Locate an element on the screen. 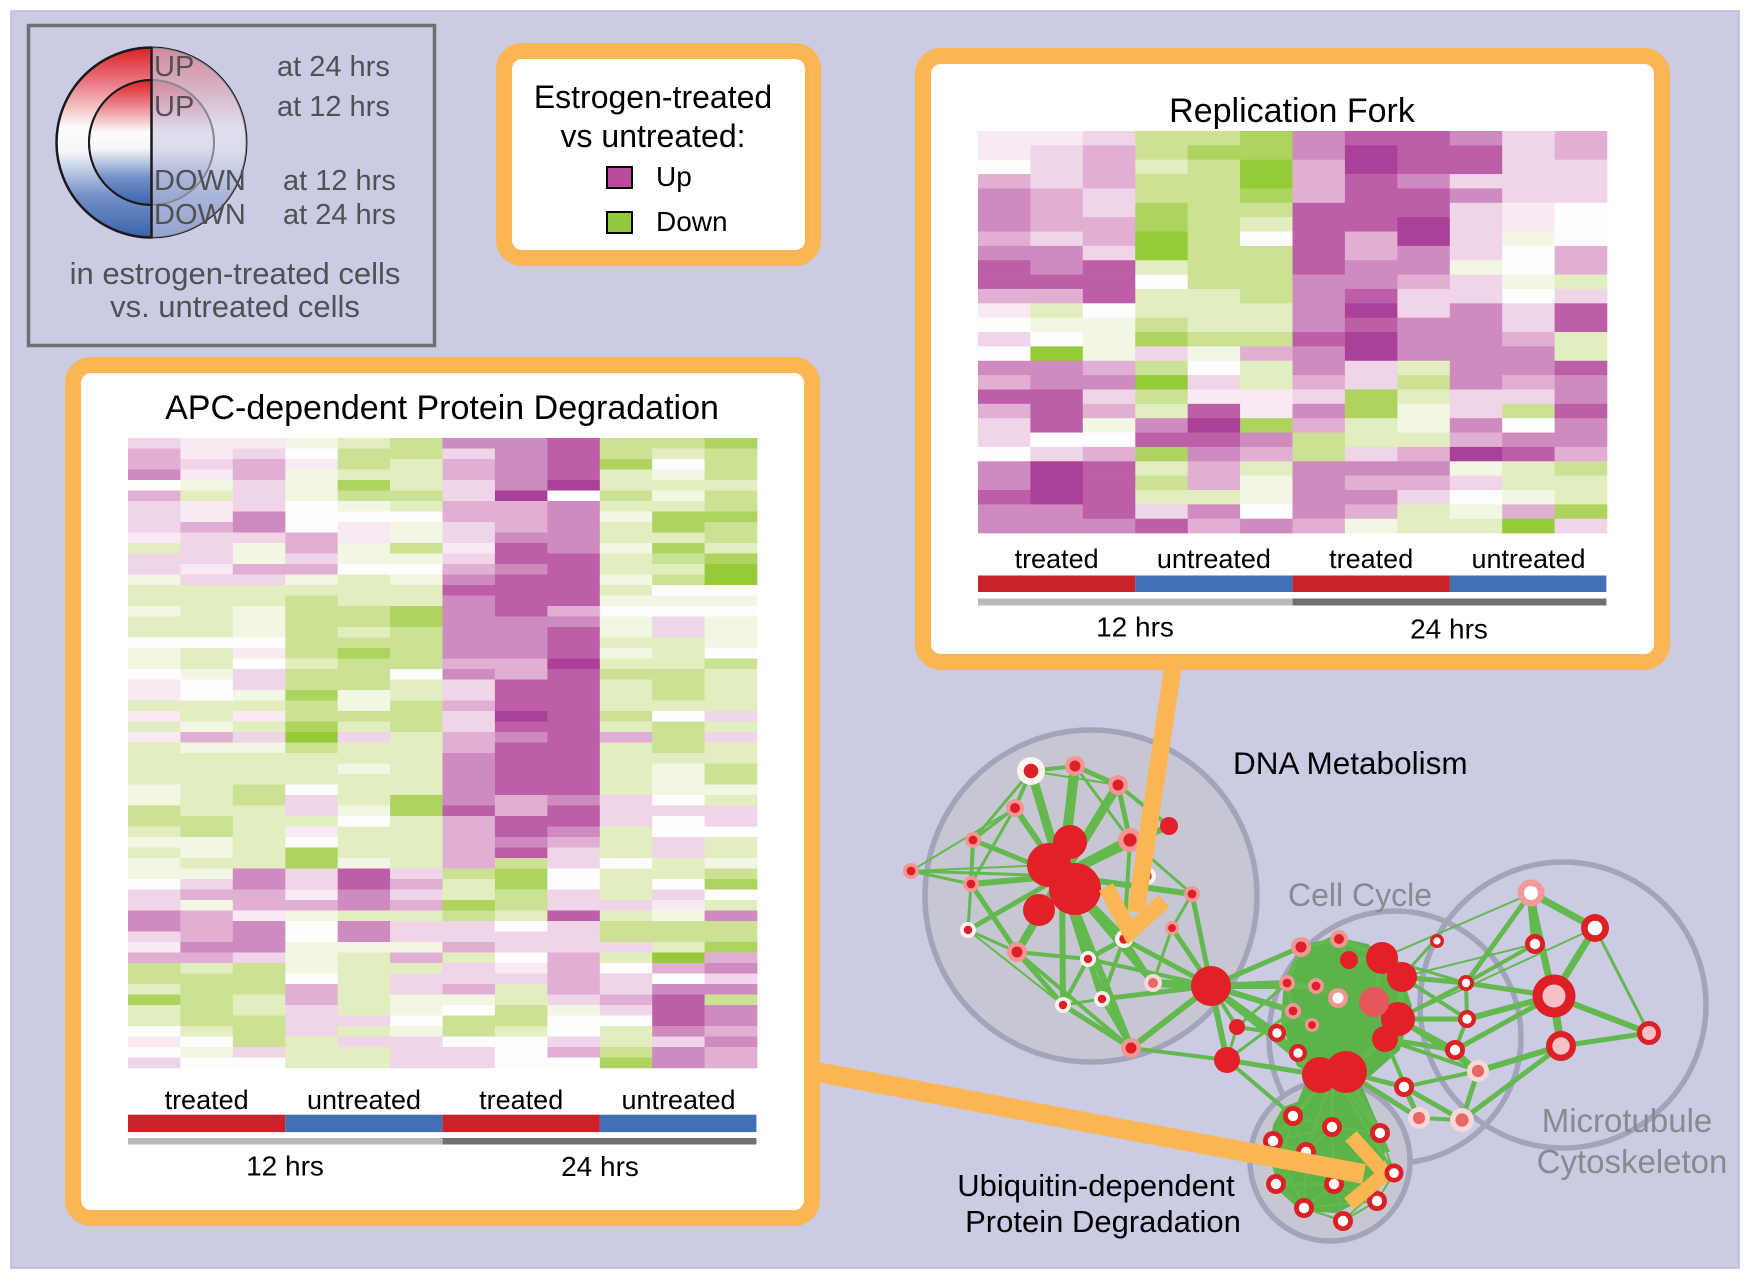 The height and width of the screenshot is (1279, 1750). svg-text: vs. untreated cells is located at coordinates (235, 306).